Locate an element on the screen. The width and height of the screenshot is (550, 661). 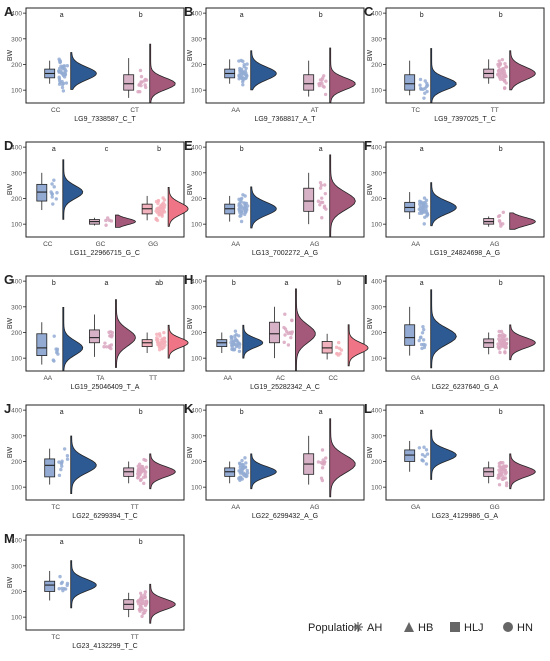
panel-l-xlabel: LG23_4129986_G_A is located at coordinates (465, 516).